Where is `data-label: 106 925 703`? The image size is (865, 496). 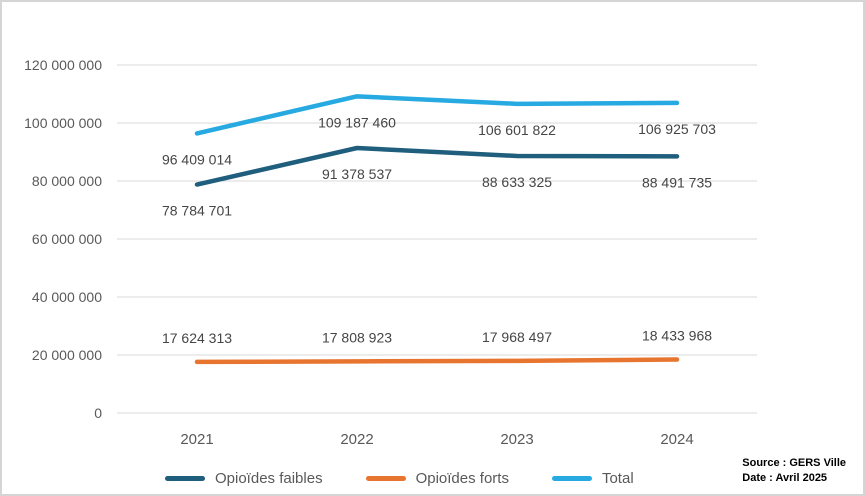
data-label: 106 925 703 is located at coordinates (677, 129).